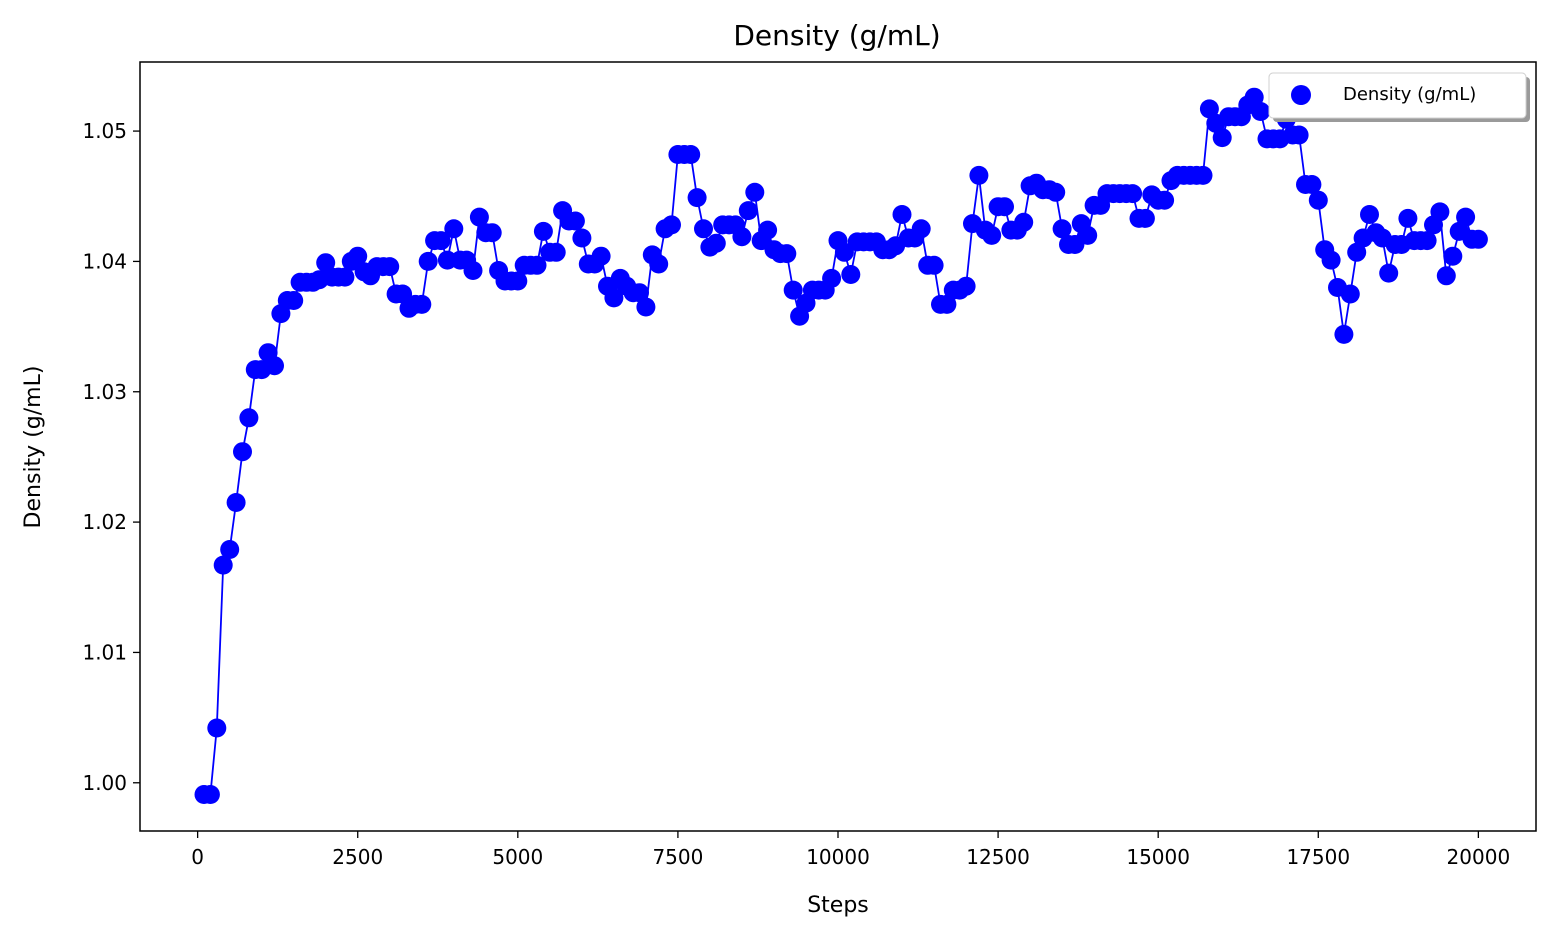 The height and width of the screenshot is (939, 1555). Describe the element at coordinates (1318, 857) in the screenshot. I see `x-tick-label: 17500` at that location.